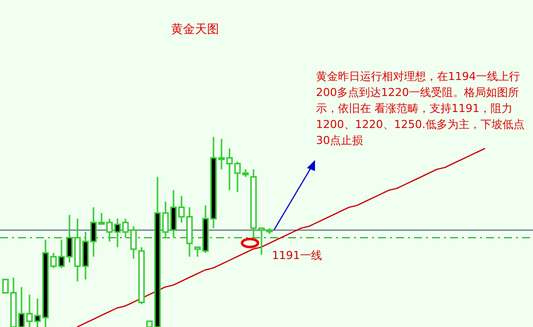 The height and width of the screenshot is (327, 533). What do you see at coordinates (195, 29) in the screenshot?
I see `chart-title: 黄金天图` at bounding box center [195, 29].